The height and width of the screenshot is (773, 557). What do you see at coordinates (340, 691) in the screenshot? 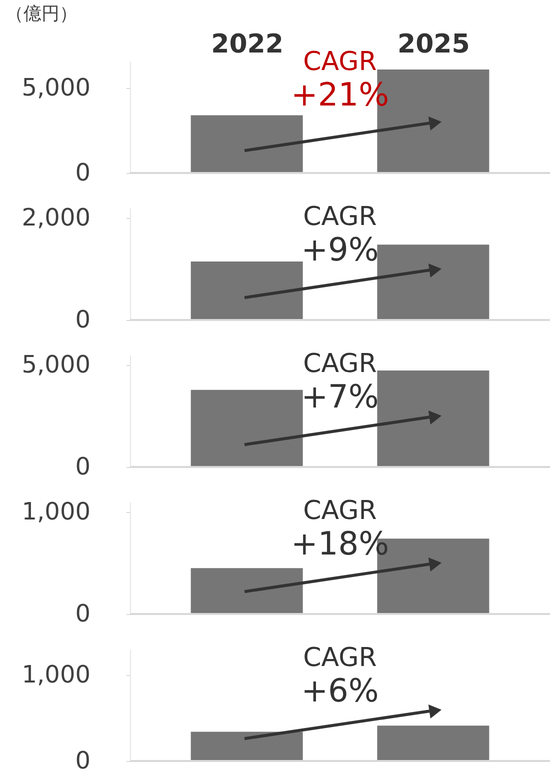
I see `annotation: +6%` at bounding box center [340, 691].